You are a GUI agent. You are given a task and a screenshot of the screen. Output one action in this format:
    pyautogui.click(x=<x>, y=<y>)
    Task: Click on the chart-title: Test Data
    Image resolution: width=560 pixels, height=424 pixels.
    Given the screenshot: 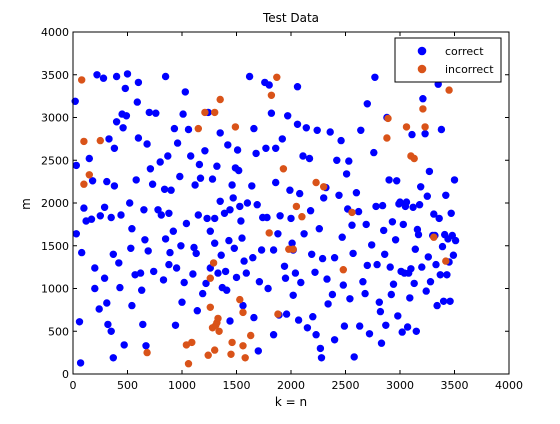 What is the action you would take?
    pyautogui.click(x=290, y=18)
    